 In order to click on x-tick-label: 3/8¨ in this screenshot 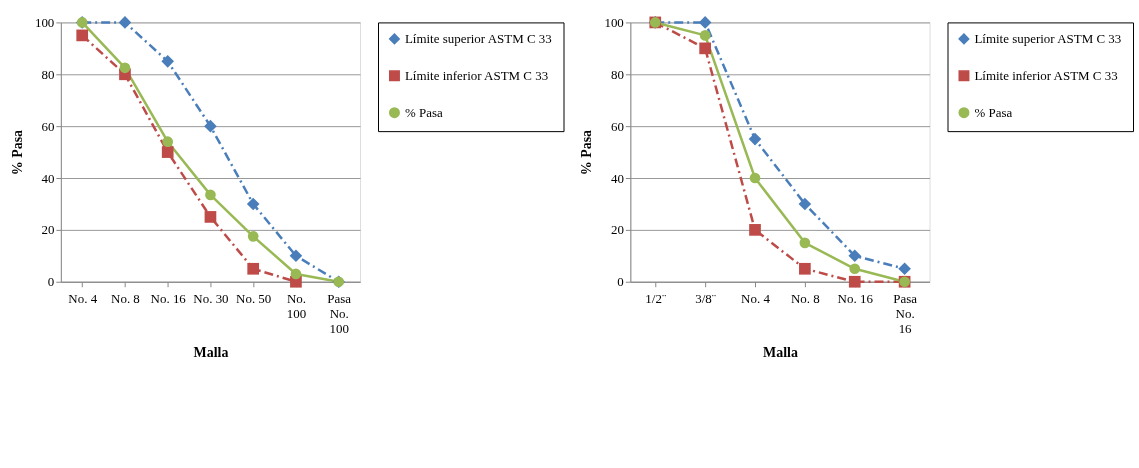, I will do `click(706, 299)`.